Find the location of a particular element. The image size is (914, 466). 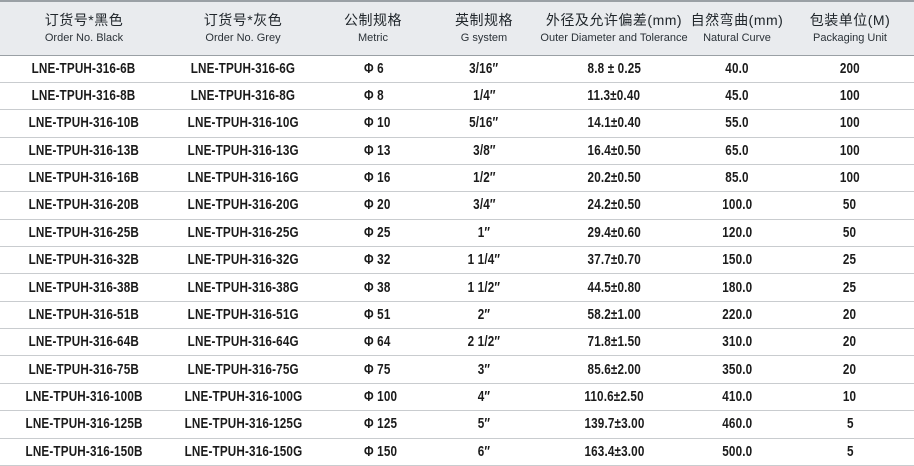

cell-metric: Φ 64 is located at coordinates (373, 342).